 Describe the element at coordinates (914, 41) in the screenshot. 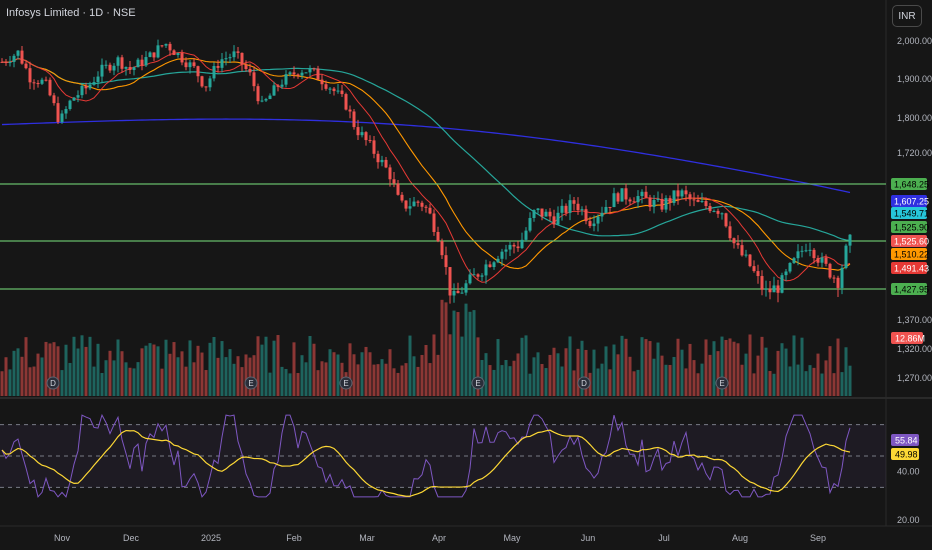

I see `price-axis-tick: 2,000.00` at that location.